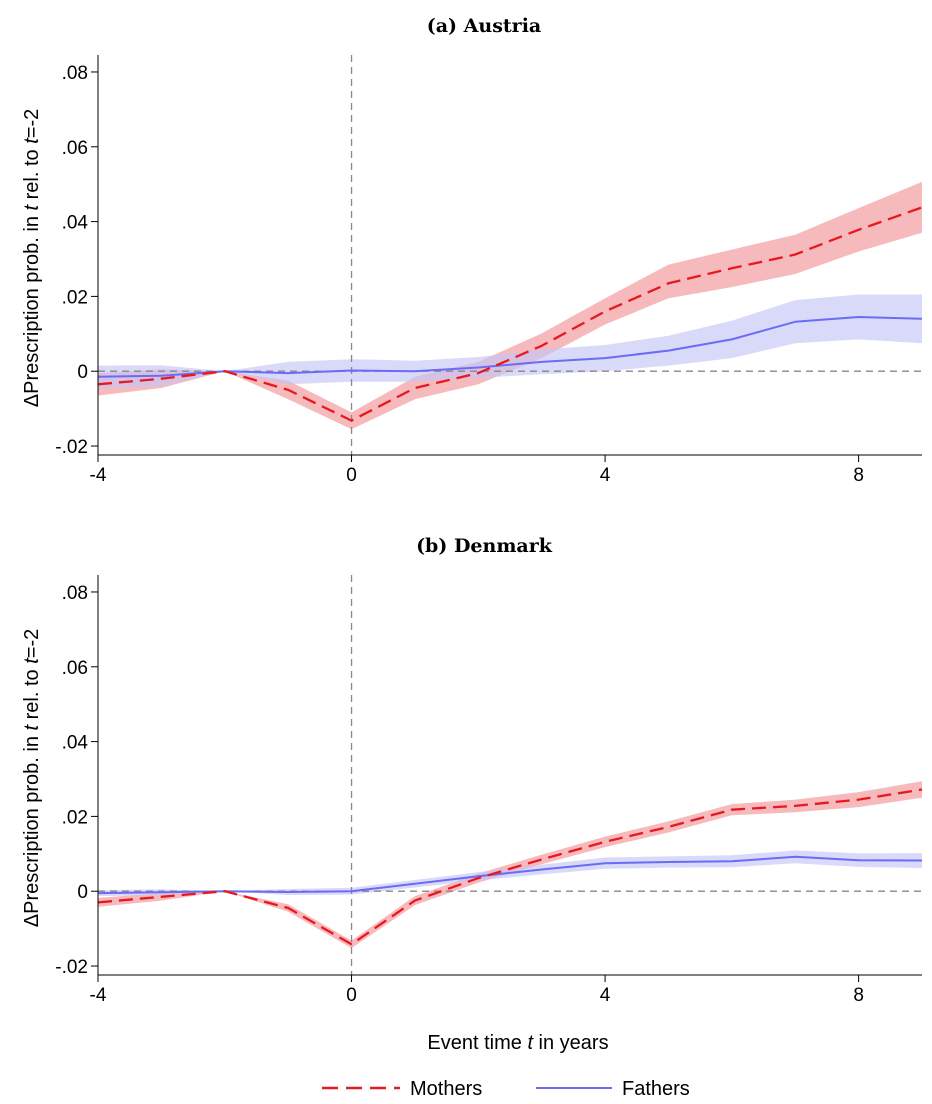 The width and height of the screenshot is (932, 1104). I want to click on y-axis-label-denmark: ΔPrescription prob. in t rel. to t=-2, so click(32, 778).